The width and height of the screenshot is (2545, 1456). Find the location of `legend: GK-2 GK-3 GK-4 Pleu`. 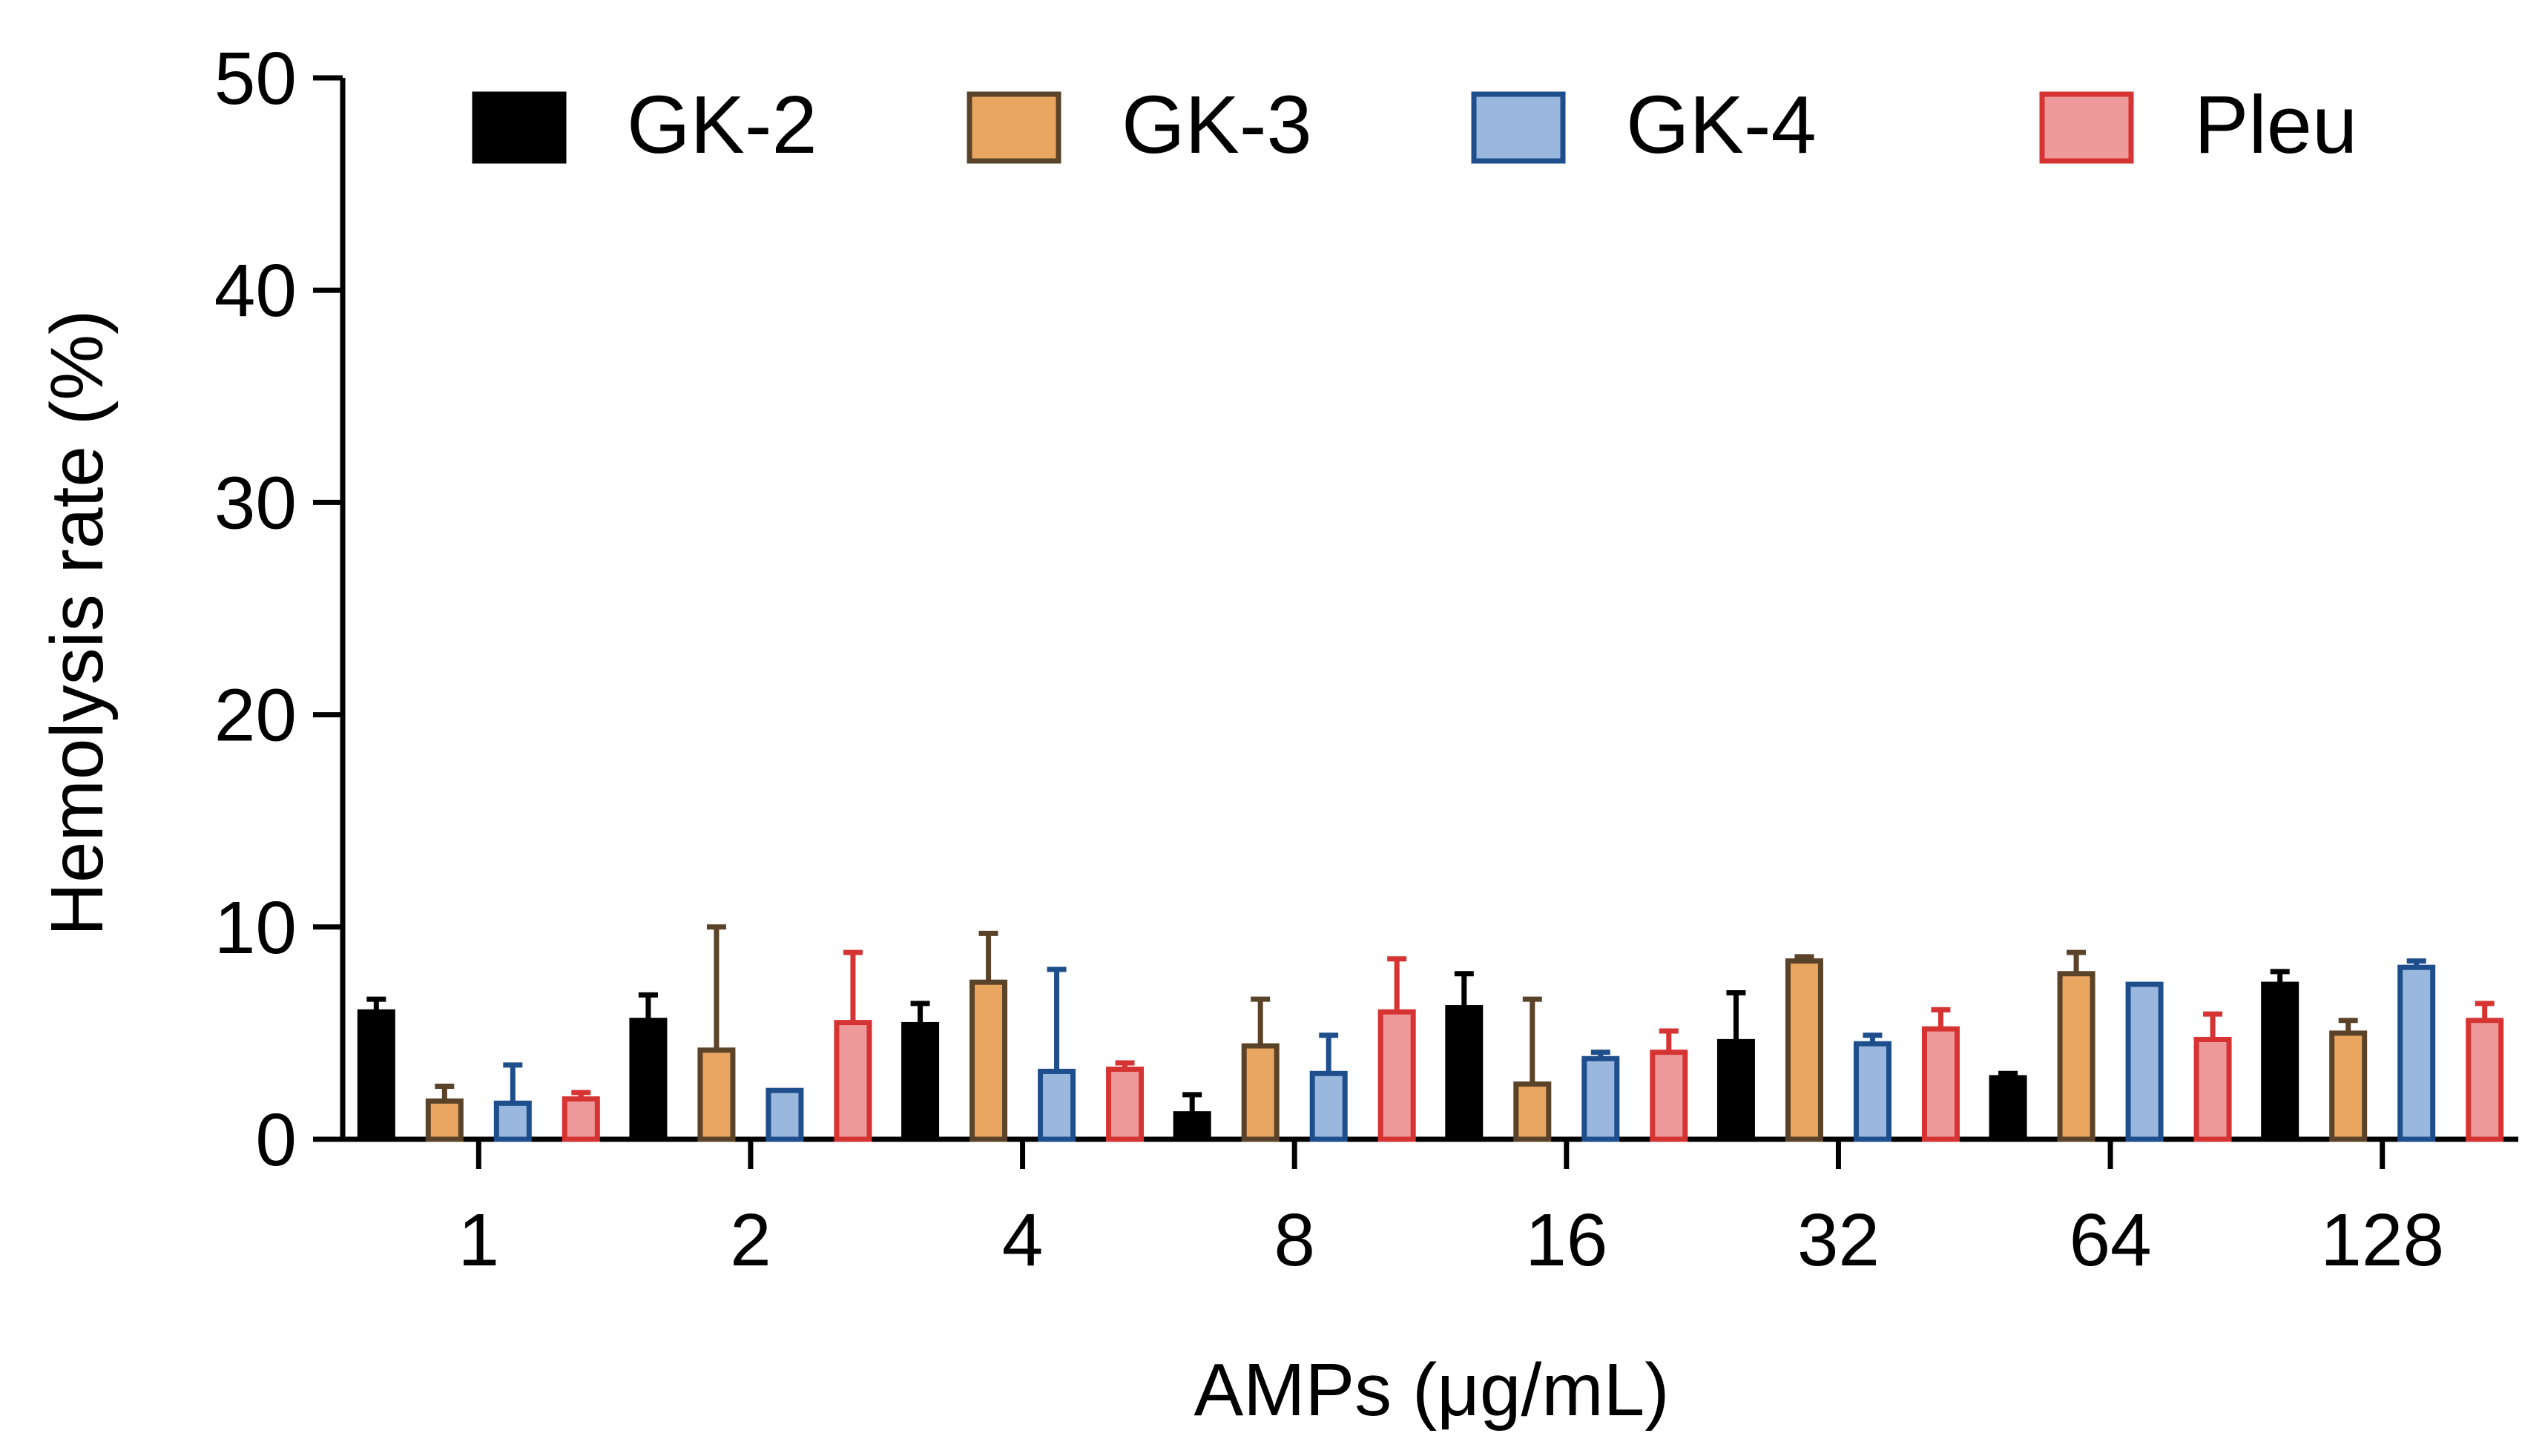

legend: GK-2 GK-3 GK-4 Pleu is located at coordinates (1414, 125).